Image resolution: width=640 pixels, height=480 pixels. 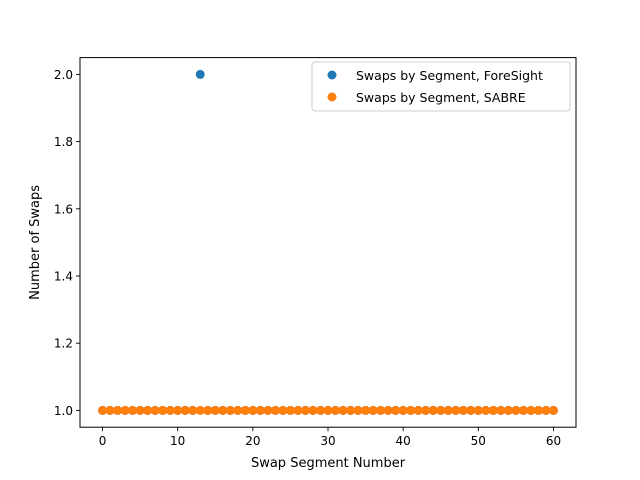 I want to click on y-tick-label: 1.6, so click(x=63, y=209).